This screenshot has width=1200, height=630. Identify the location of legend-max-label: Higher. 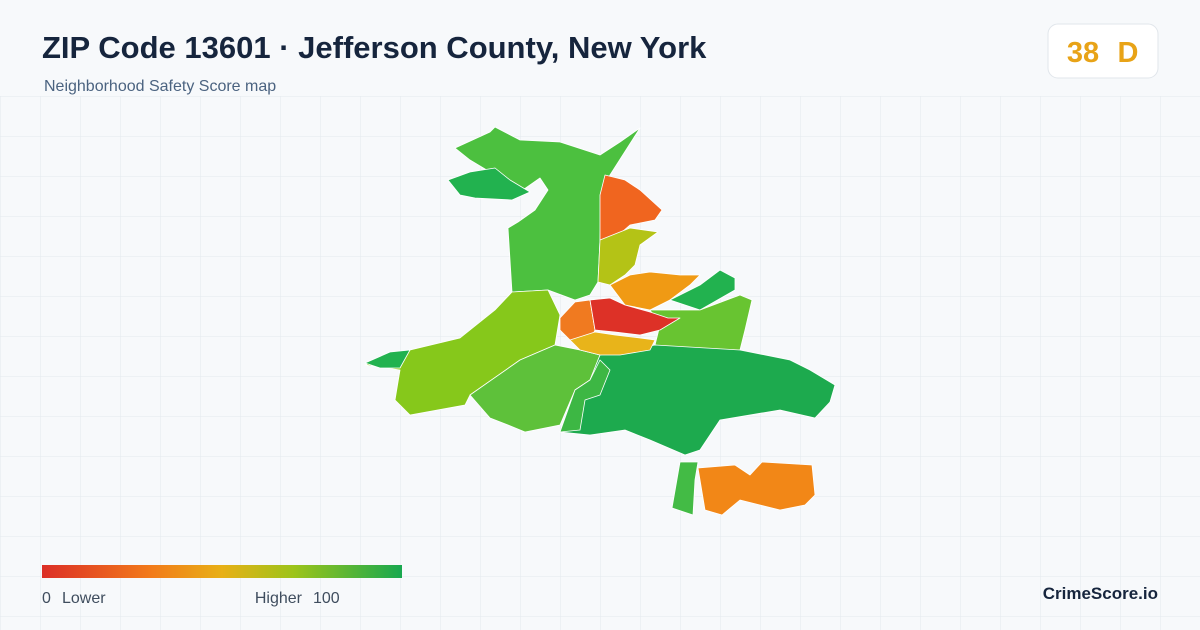
(279, 598).